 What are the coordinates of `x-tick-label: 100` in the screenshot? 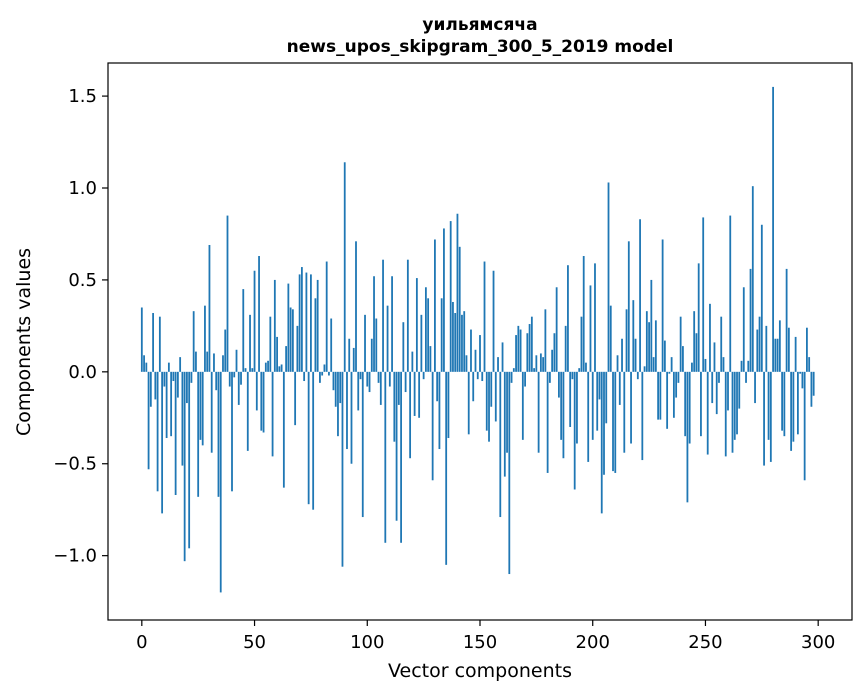 It's located at (367, 642).